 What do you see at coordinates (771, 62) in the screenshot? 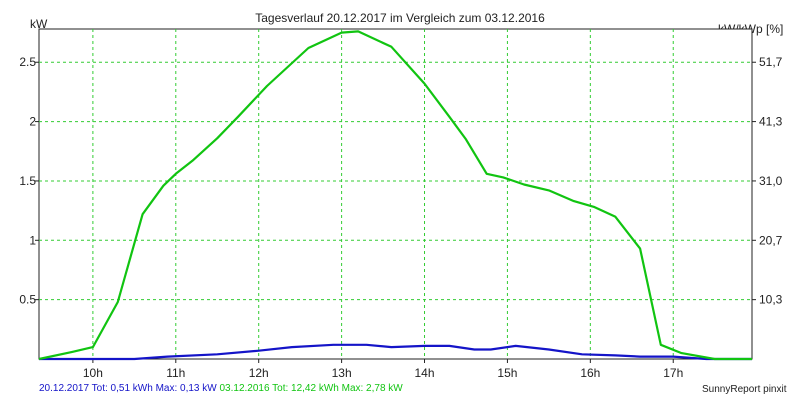
I see `y-tick-label-right: 51,7` at bounding box center [771, 62].